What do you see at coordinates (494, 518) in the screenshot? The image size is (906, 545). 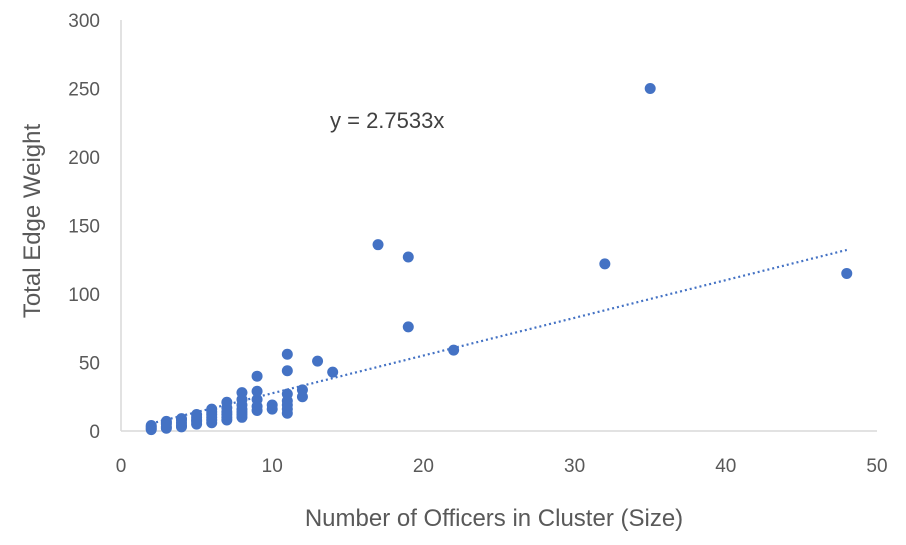 I see `x-axis-title: Number of Officers in Cluster (Size)` at bounding box center [494, 518].